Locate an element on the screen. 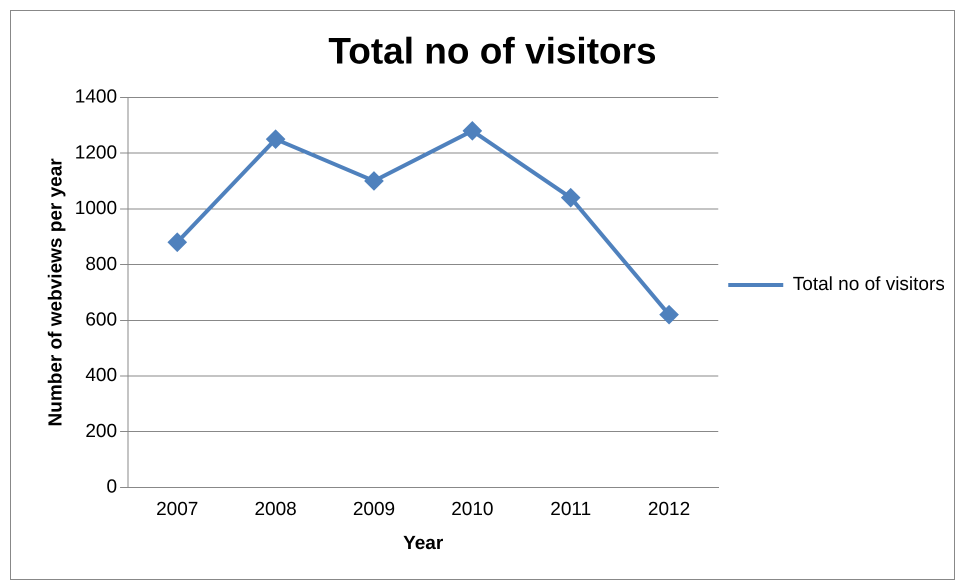 The height and width of the screenshot is (582, 957). legend-label: Total no of visitors is located at coordinates (868, 285).